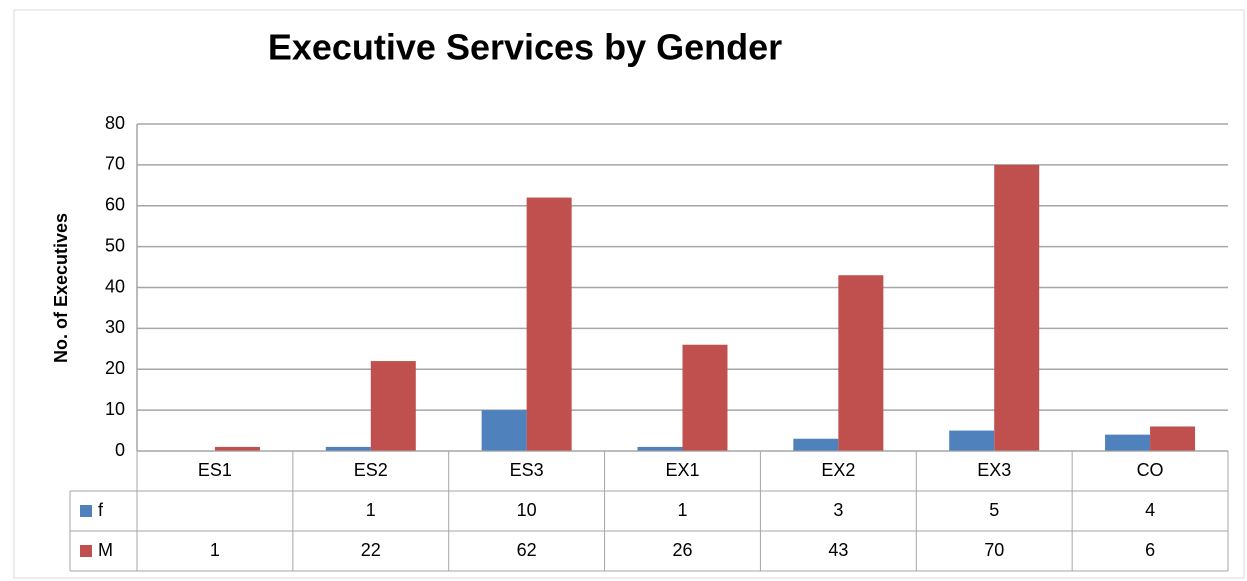 The height and width of the screenshot is (581, 1247). Describe the element at coordinates (115, 409) in the screenshot. I see `y-tick-label: 10` at that location.